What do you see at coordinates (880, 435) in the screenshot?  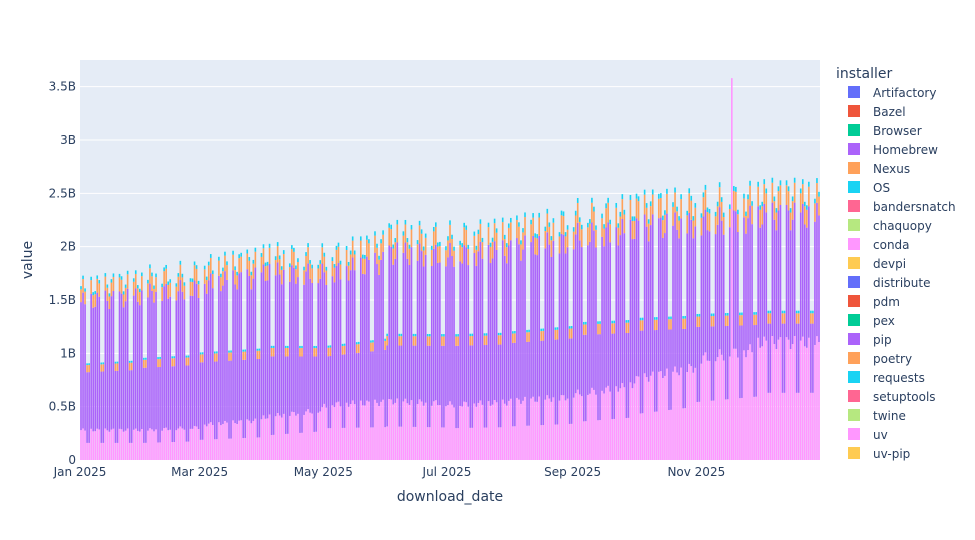 I see `legend-item-uv: uv` at bounding box center [880, 435].